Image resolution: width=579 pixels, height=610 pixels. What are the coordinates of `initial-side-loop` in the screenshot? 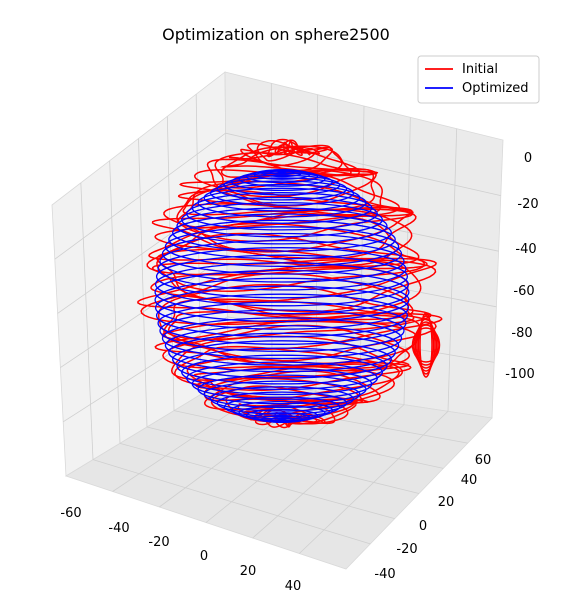 It's located at (426, 345).